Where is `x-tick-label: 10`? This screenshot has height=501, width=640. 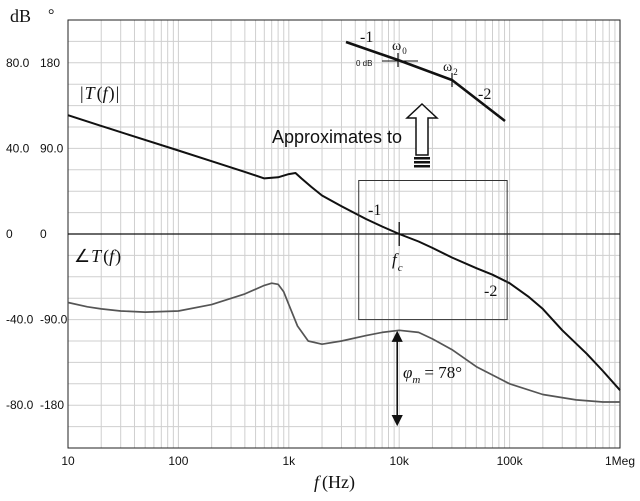
x-tick-label: 10 is located at coordinates (68, 461).